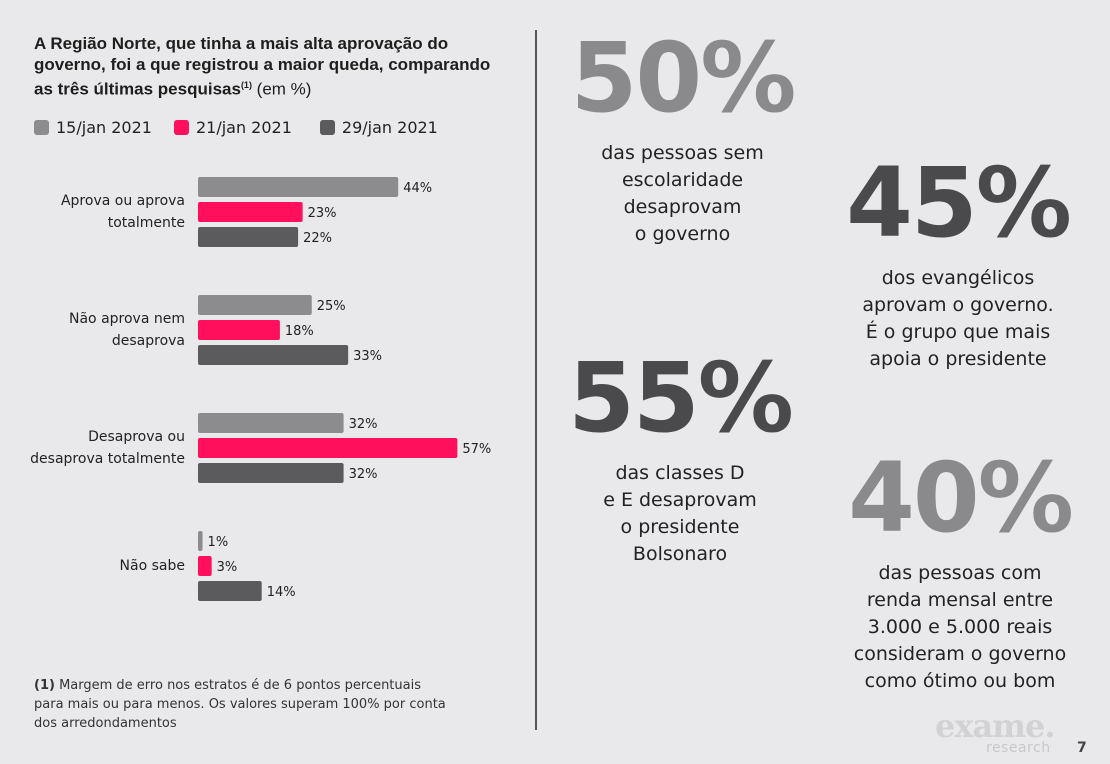 The image size is (1110, 764). Describe the element at coordinates (44, 685) in the screenshot. I see `footnote-marker: (1)` at that location.